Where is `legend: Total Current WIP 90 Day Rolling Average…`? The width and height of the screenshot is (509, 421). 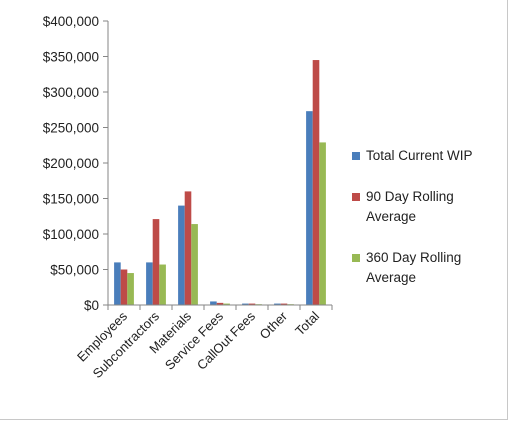
legend: Total Current WIP 90 Day Rolling Average… is located at coordinates (427, 227).